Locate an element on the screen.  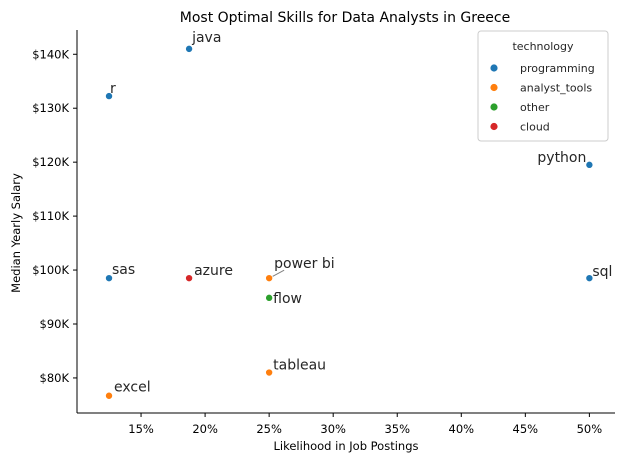
point-label-flow: flow is located at coordinates (287, 299).